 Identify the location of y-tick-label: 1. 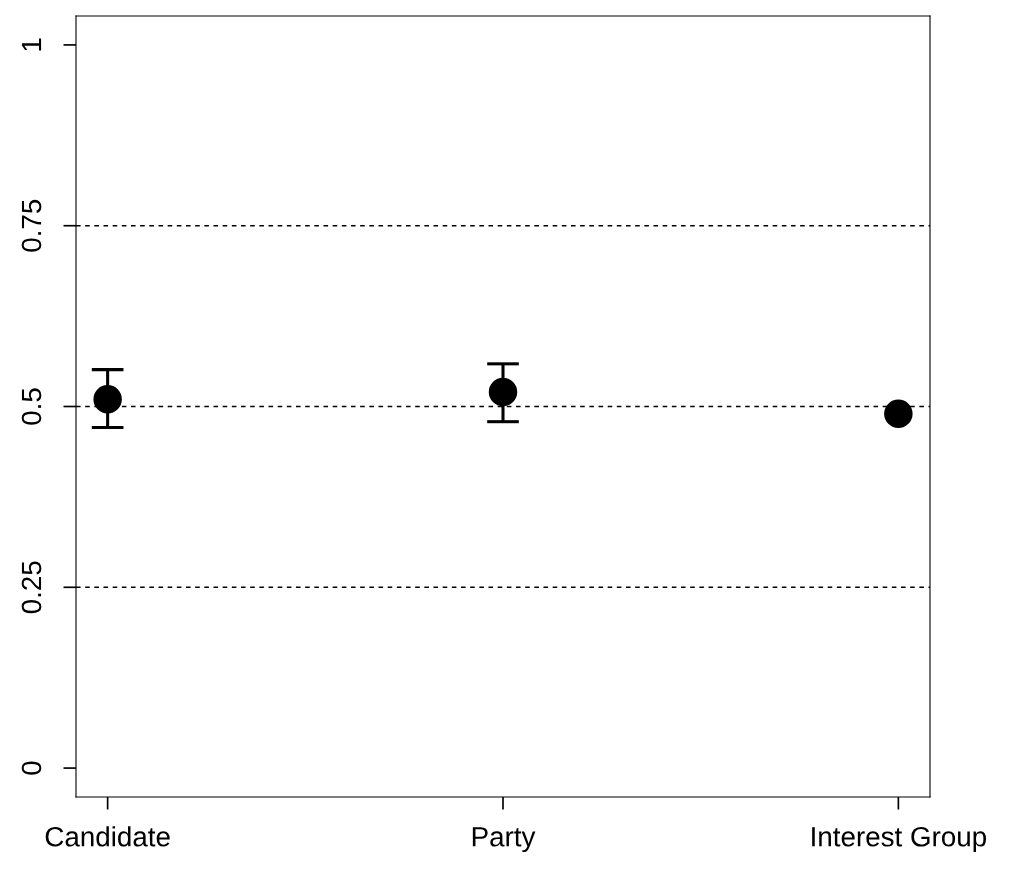
(31, 44).